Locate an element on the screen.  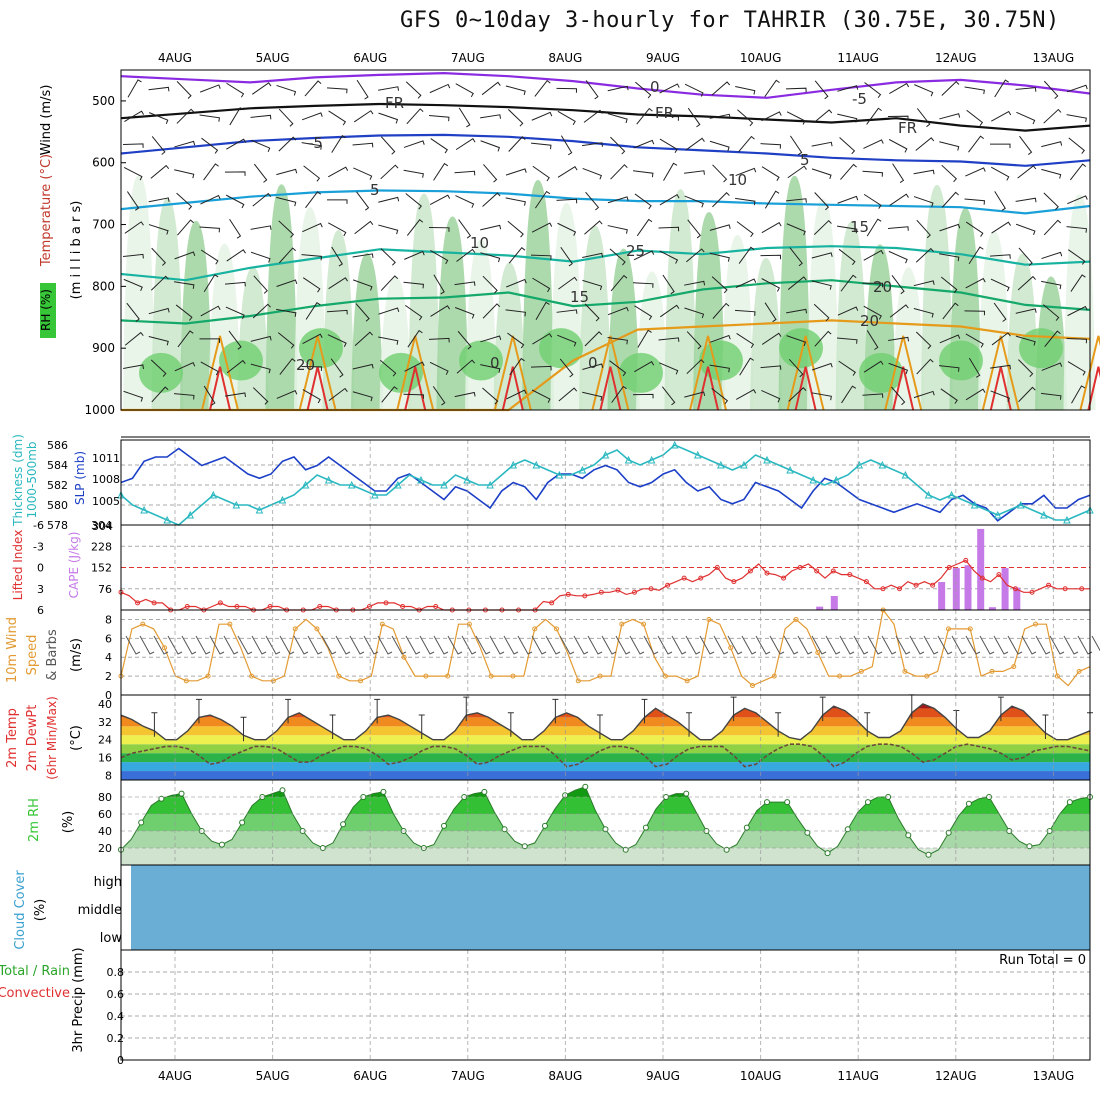
cape-tick: 228 is located at coordinates (101, 546).